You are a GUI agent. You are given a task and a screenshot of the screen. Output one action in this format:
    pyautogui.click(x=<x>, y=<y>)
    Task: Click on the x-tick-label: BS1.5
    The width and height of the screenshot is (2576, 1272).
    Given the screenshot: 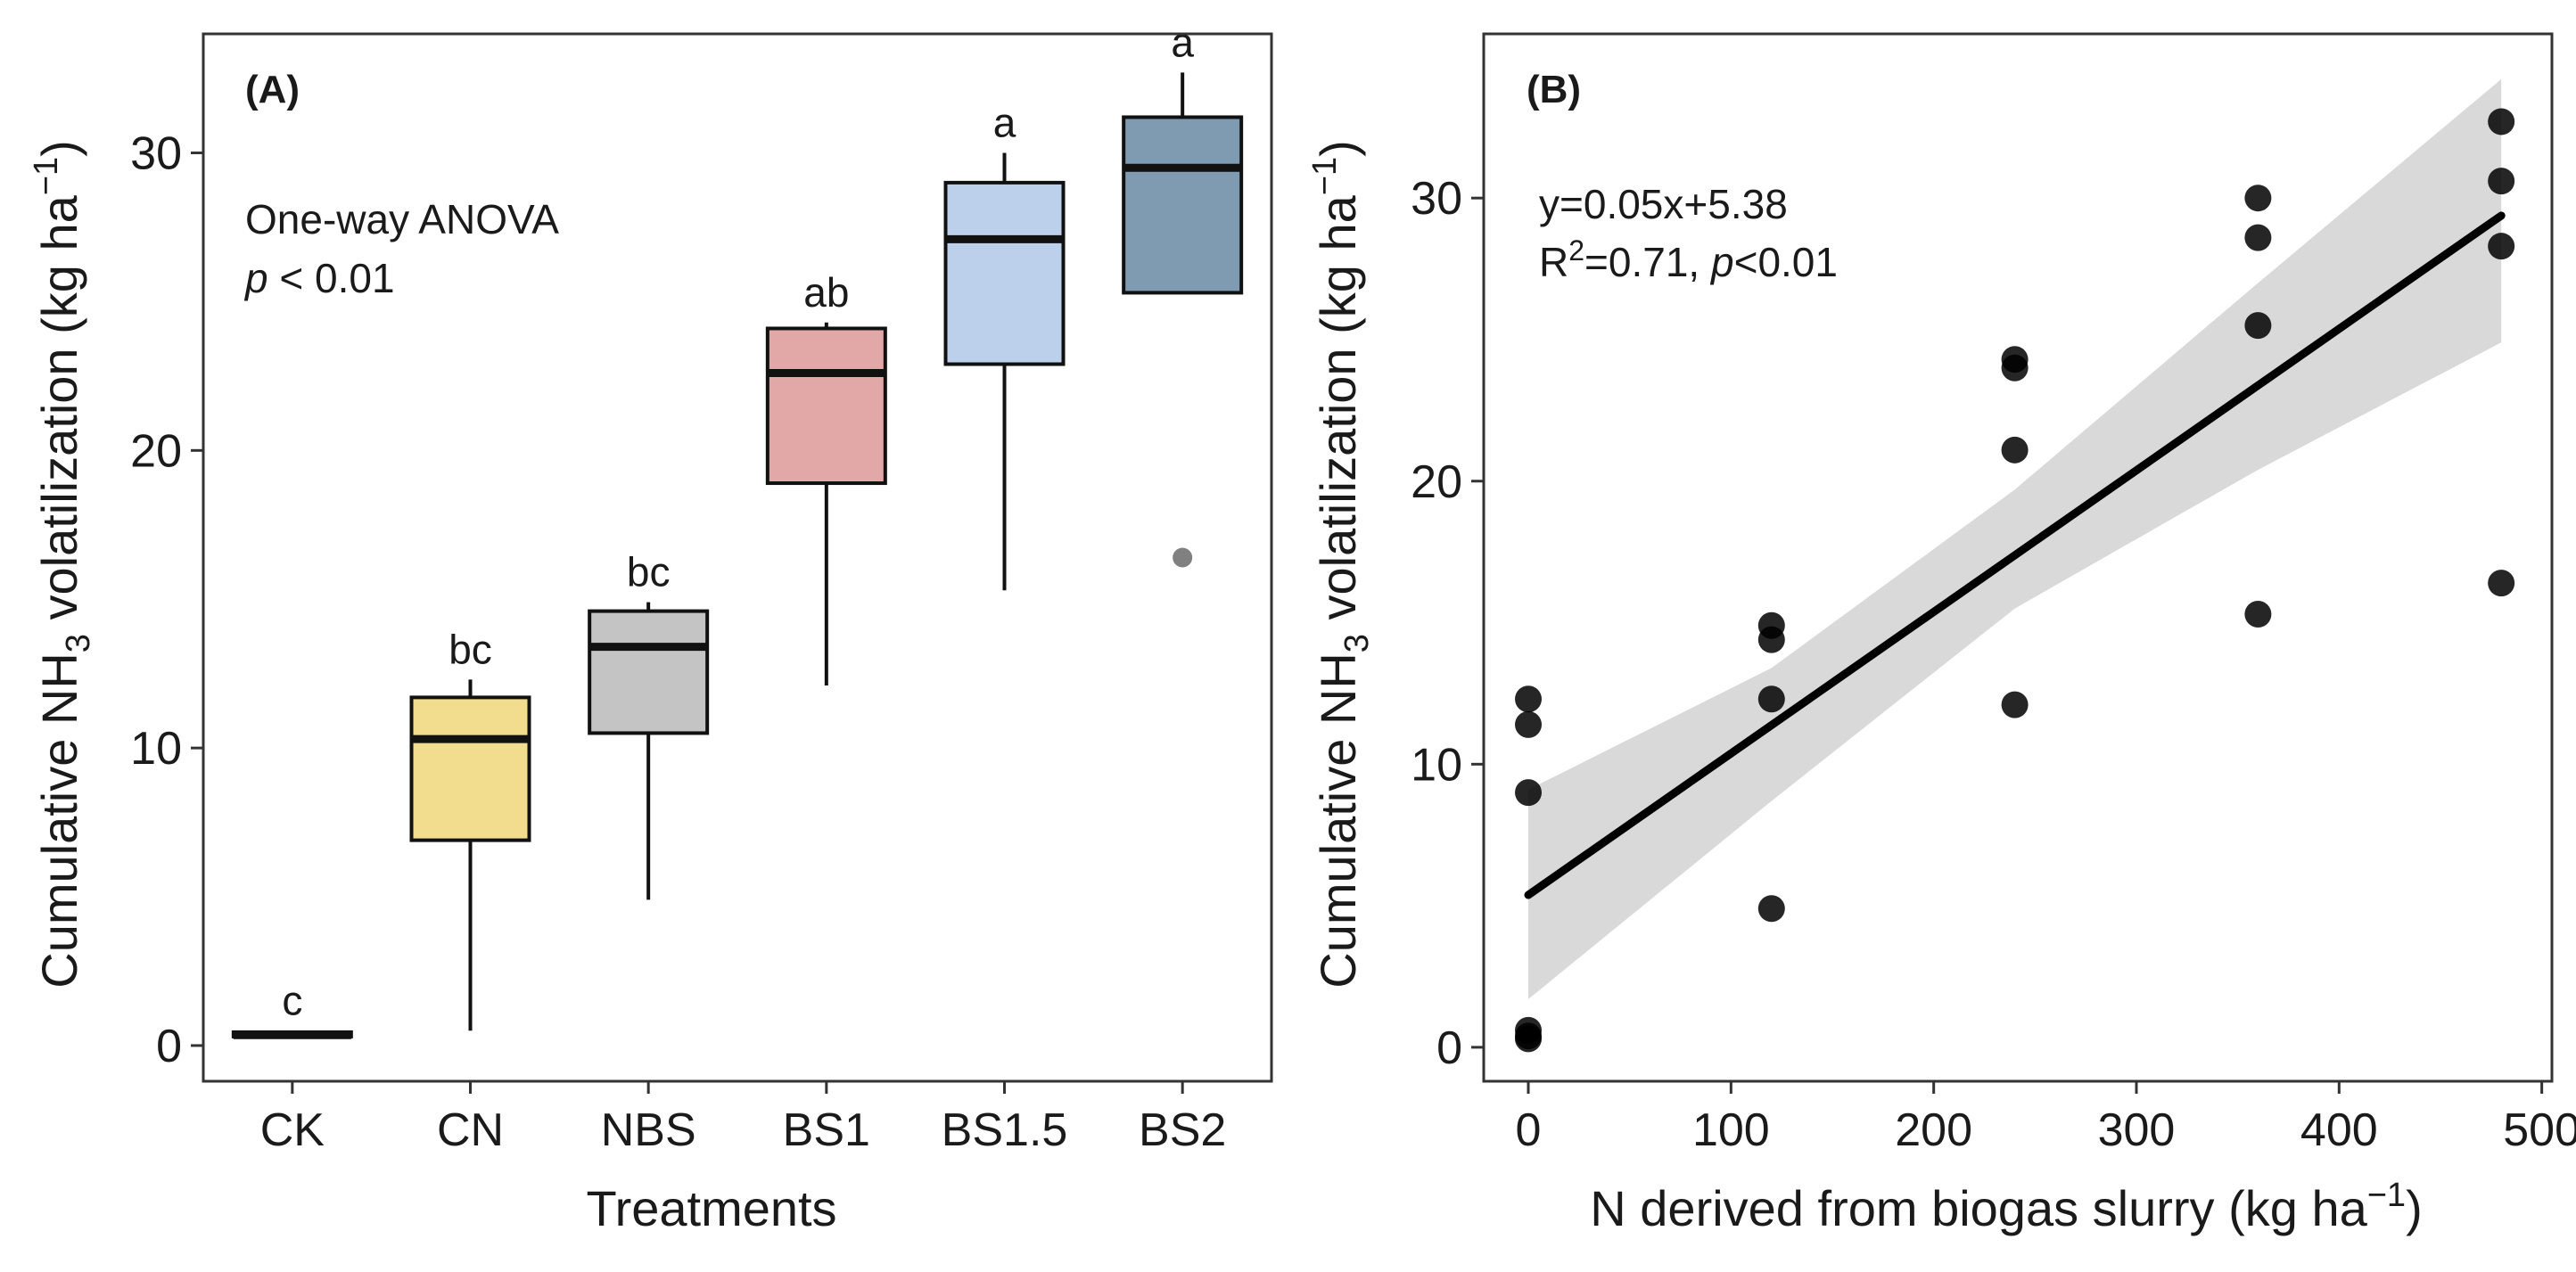 What is the action you would take?
    pyautogui.click(x=1005, y=1130)
    